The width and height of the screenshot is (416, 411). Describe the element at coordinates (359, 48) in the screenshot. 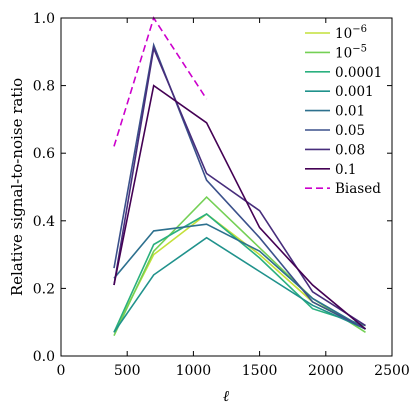

I see `legend-label-exponent: −5` at that location.